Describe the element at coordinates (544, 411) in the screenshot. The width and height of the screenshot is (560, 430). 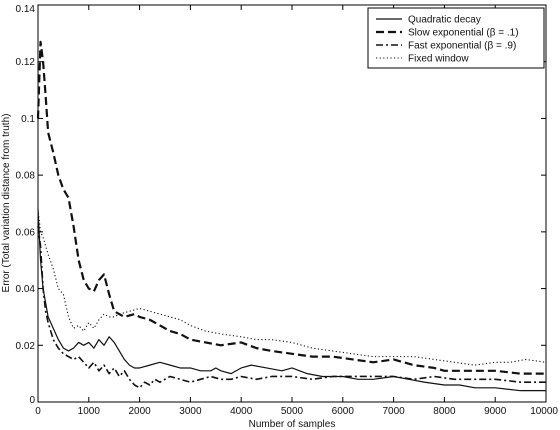
I see `x-tick-label: 10000` at that location.